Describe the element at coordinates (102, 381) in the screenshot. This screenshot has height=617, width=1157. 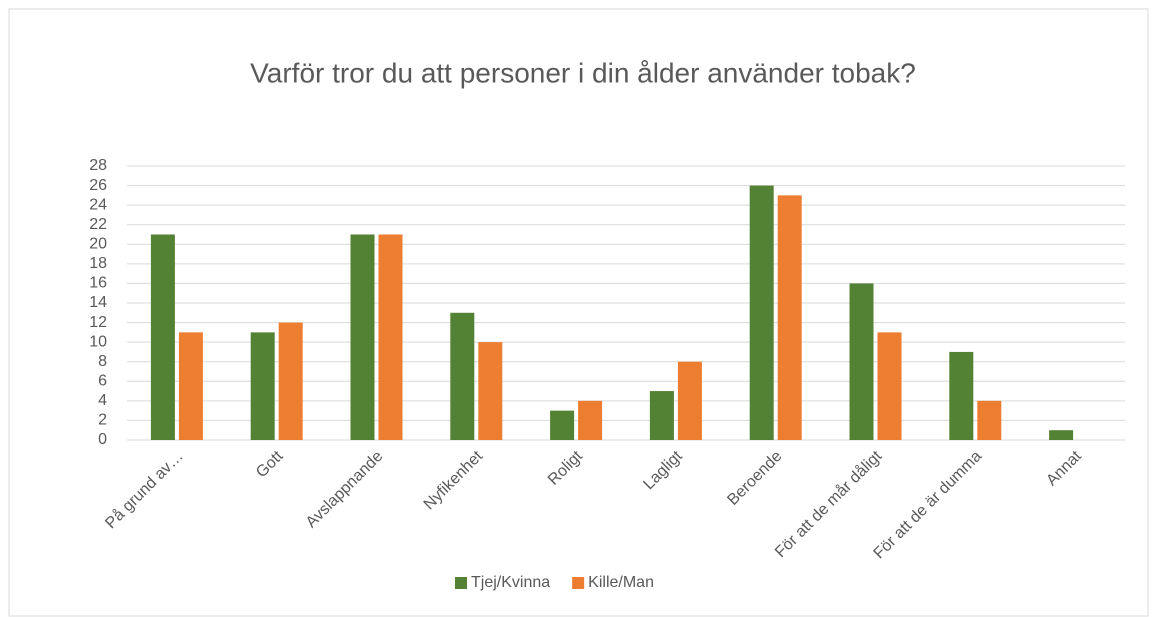
I see `y-tick-label: 6` at that location.